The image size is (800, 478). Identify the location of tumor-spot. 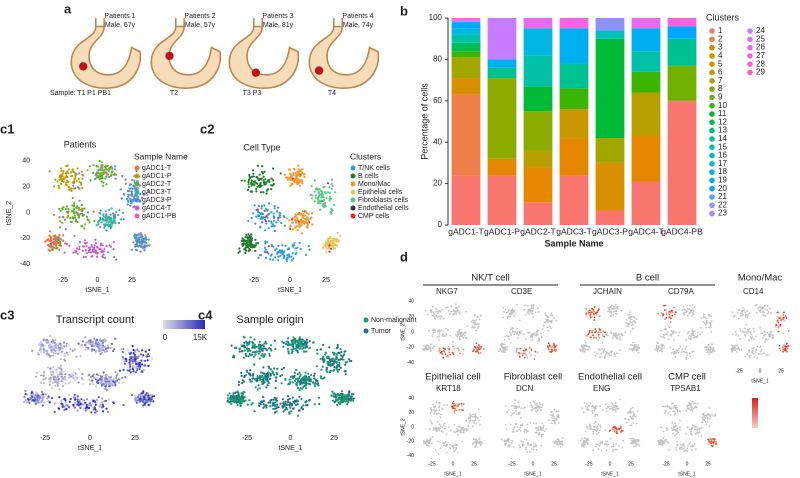
(169, 56).